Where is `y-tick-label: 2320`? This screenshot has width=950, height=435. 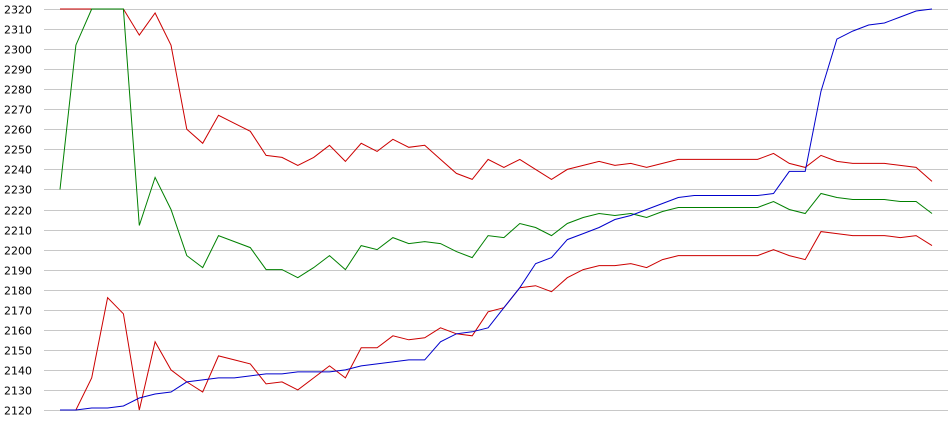
y-tick-label: 2320 is located at coordinates (18, 10).